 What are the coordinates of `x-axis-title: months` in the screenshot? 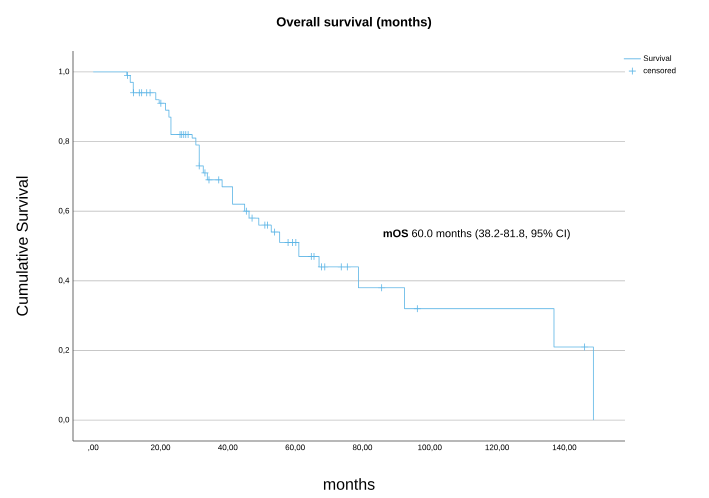 It's located at (349, 484).